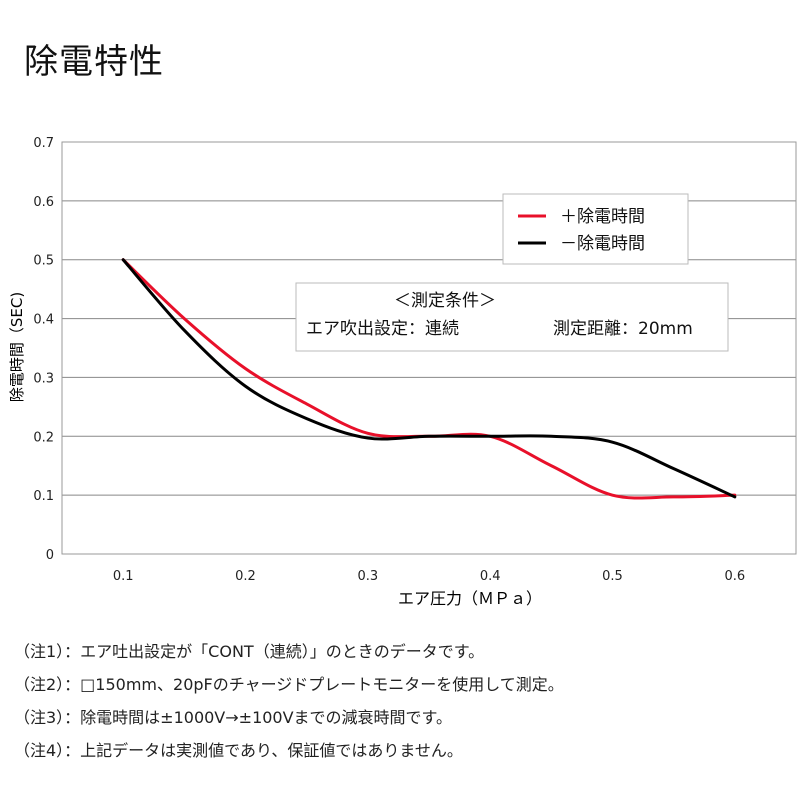 This screenshot has width=800, height=800. Describe the element at coordinates (123, 576) in the screenshot. I see `x-tick-label-0: 0.1` at that location.